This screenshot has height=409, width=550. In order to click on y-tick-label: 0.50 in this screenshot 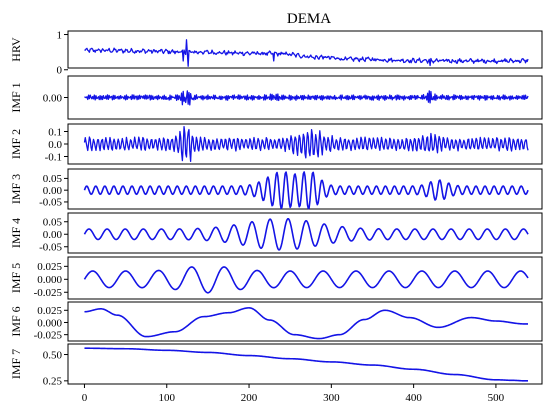, I will do `click(53, 355)`.